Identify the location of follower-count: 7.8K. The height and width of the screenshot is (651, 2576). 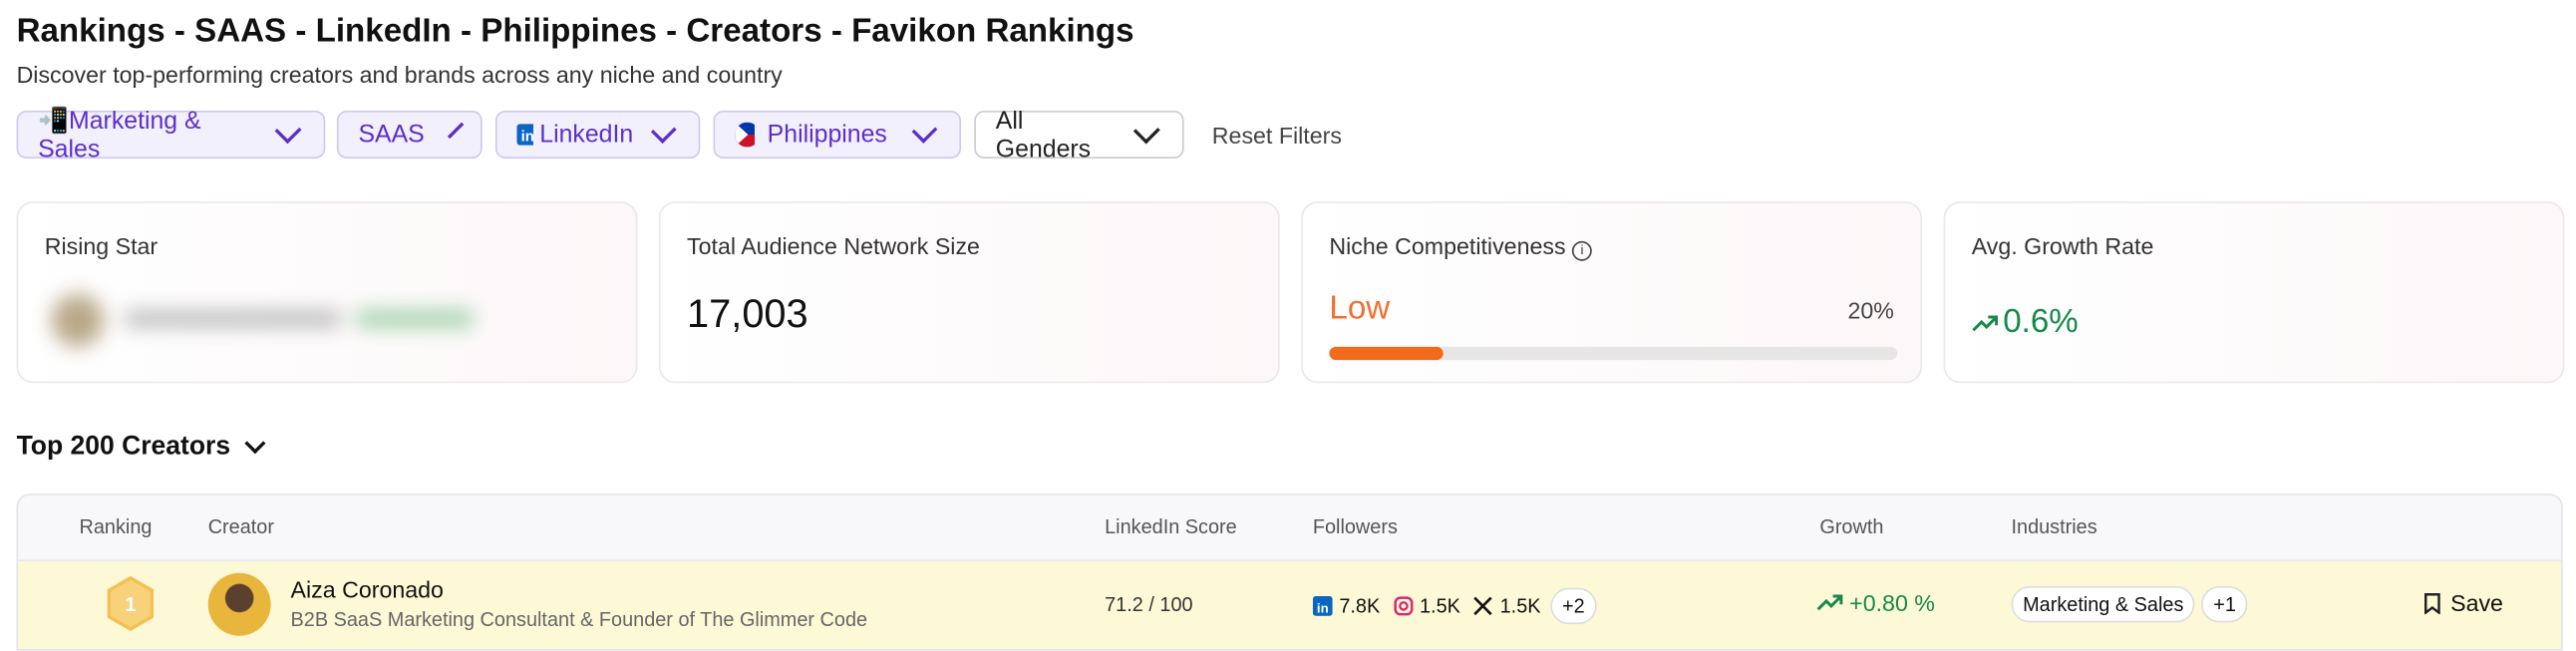
(1360, 606).